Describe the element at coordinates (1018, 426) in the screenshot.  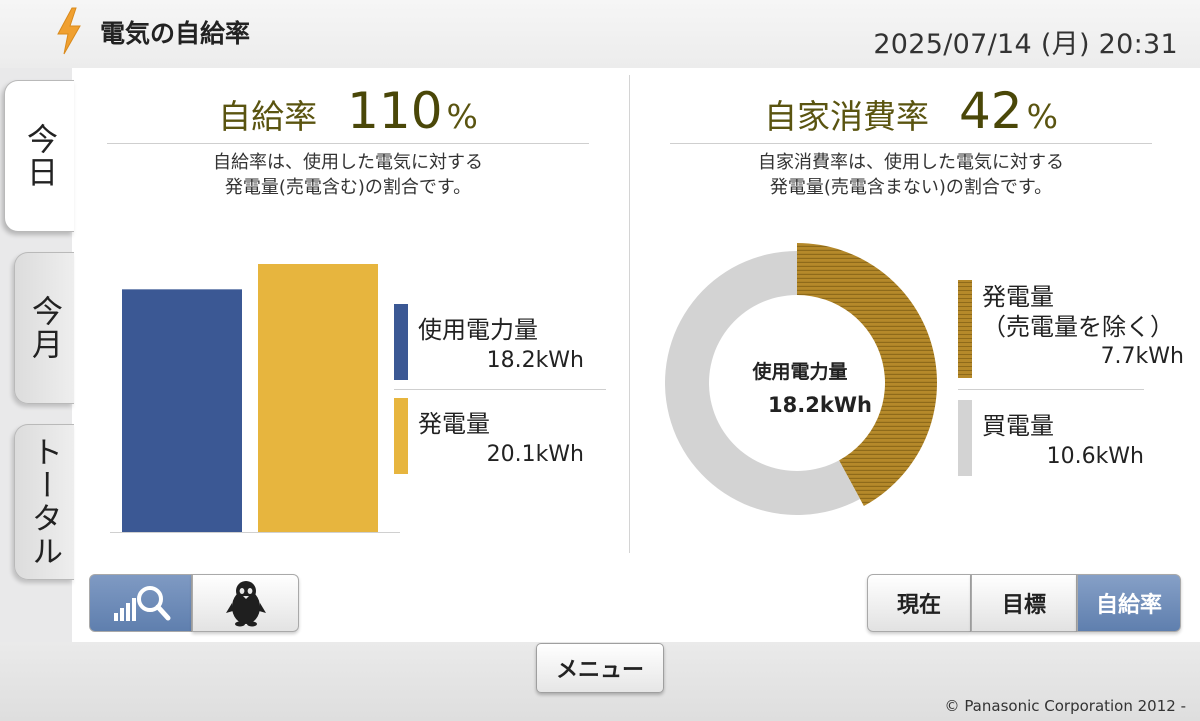
I see `legend-purchased-name: 買電量` at that location.